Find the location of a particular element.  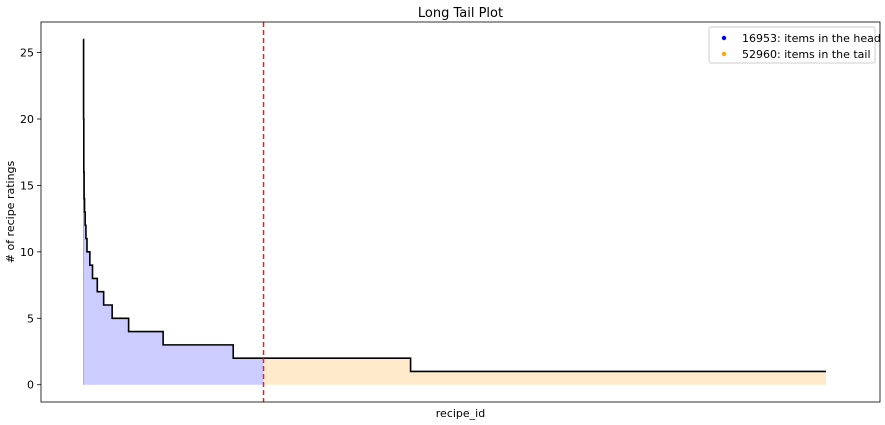

legend-box is located at coordinates (792, 45).